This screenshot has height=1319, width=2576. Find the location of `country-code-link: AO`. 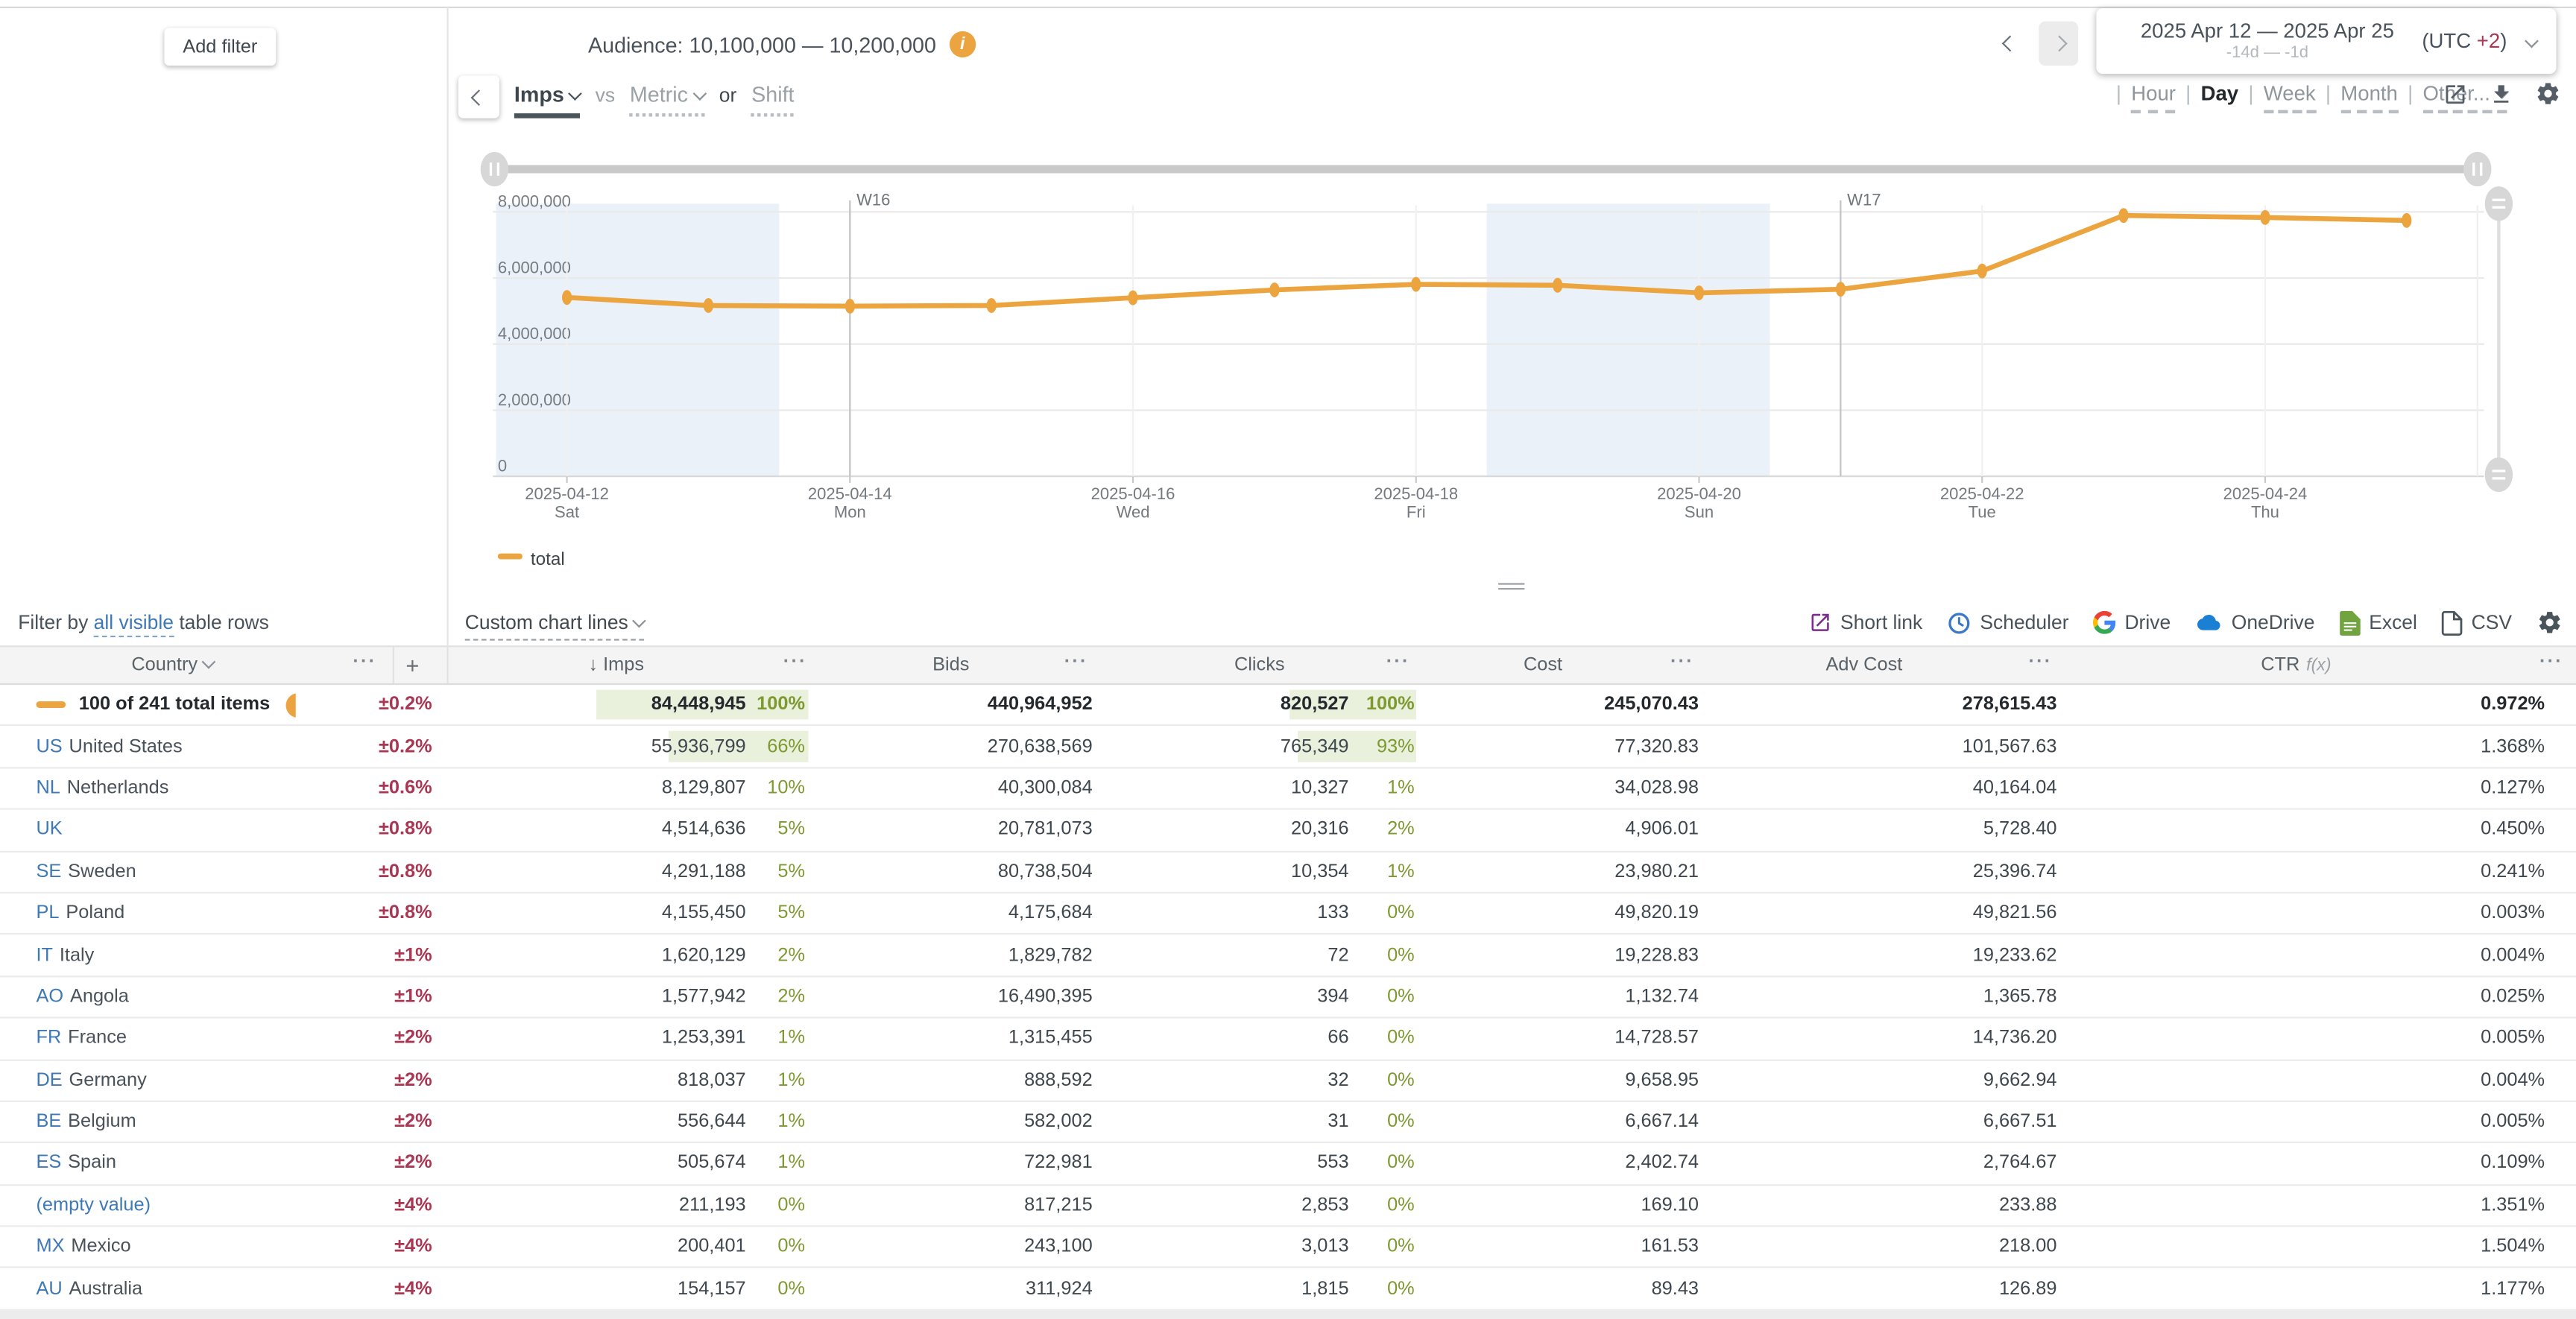

country-code-link: AO is located at coordinates (50, 997).